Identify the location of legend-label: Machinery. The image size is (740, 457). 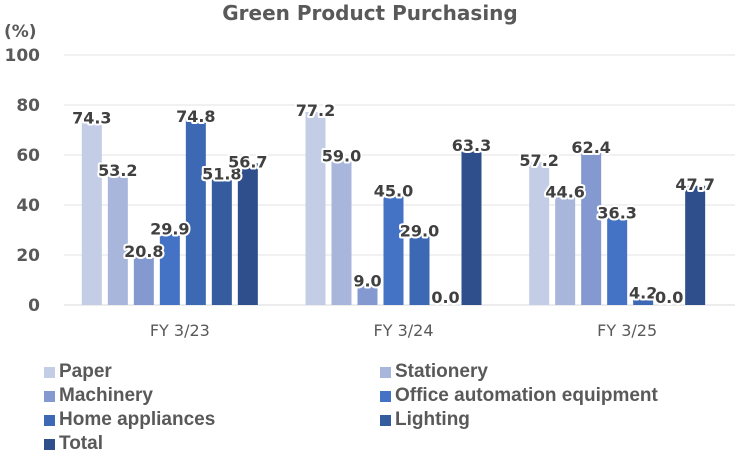
(106, 395).